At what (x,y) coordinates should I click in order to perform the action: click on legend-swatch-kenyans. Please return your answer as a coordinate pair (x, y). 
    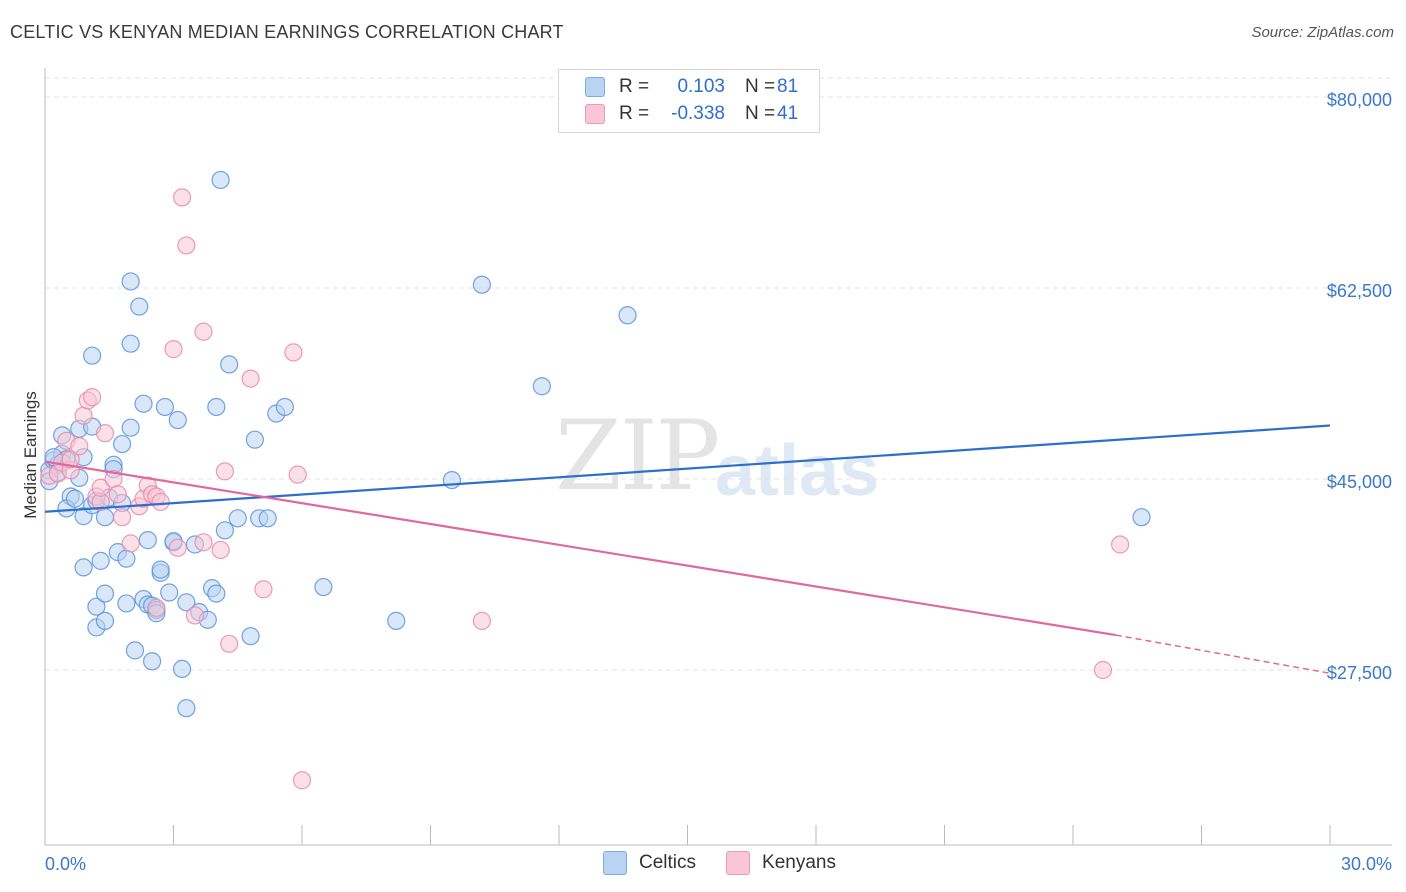
    Looking at the image, I should click on (595, 114).